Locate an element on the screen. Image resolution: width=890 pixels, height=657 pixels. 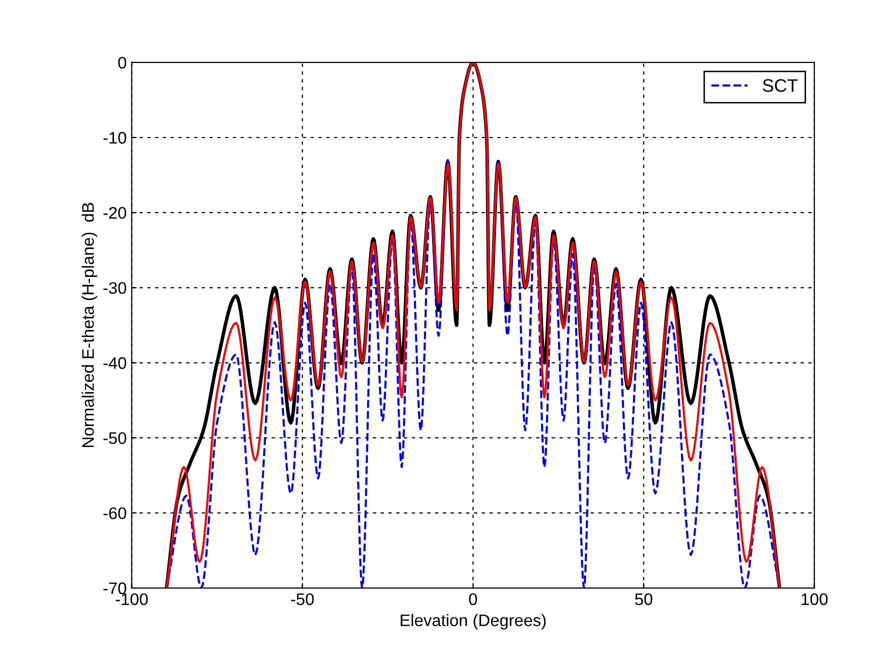
x-tick-label: -100 is located at coordinates (132, 599).